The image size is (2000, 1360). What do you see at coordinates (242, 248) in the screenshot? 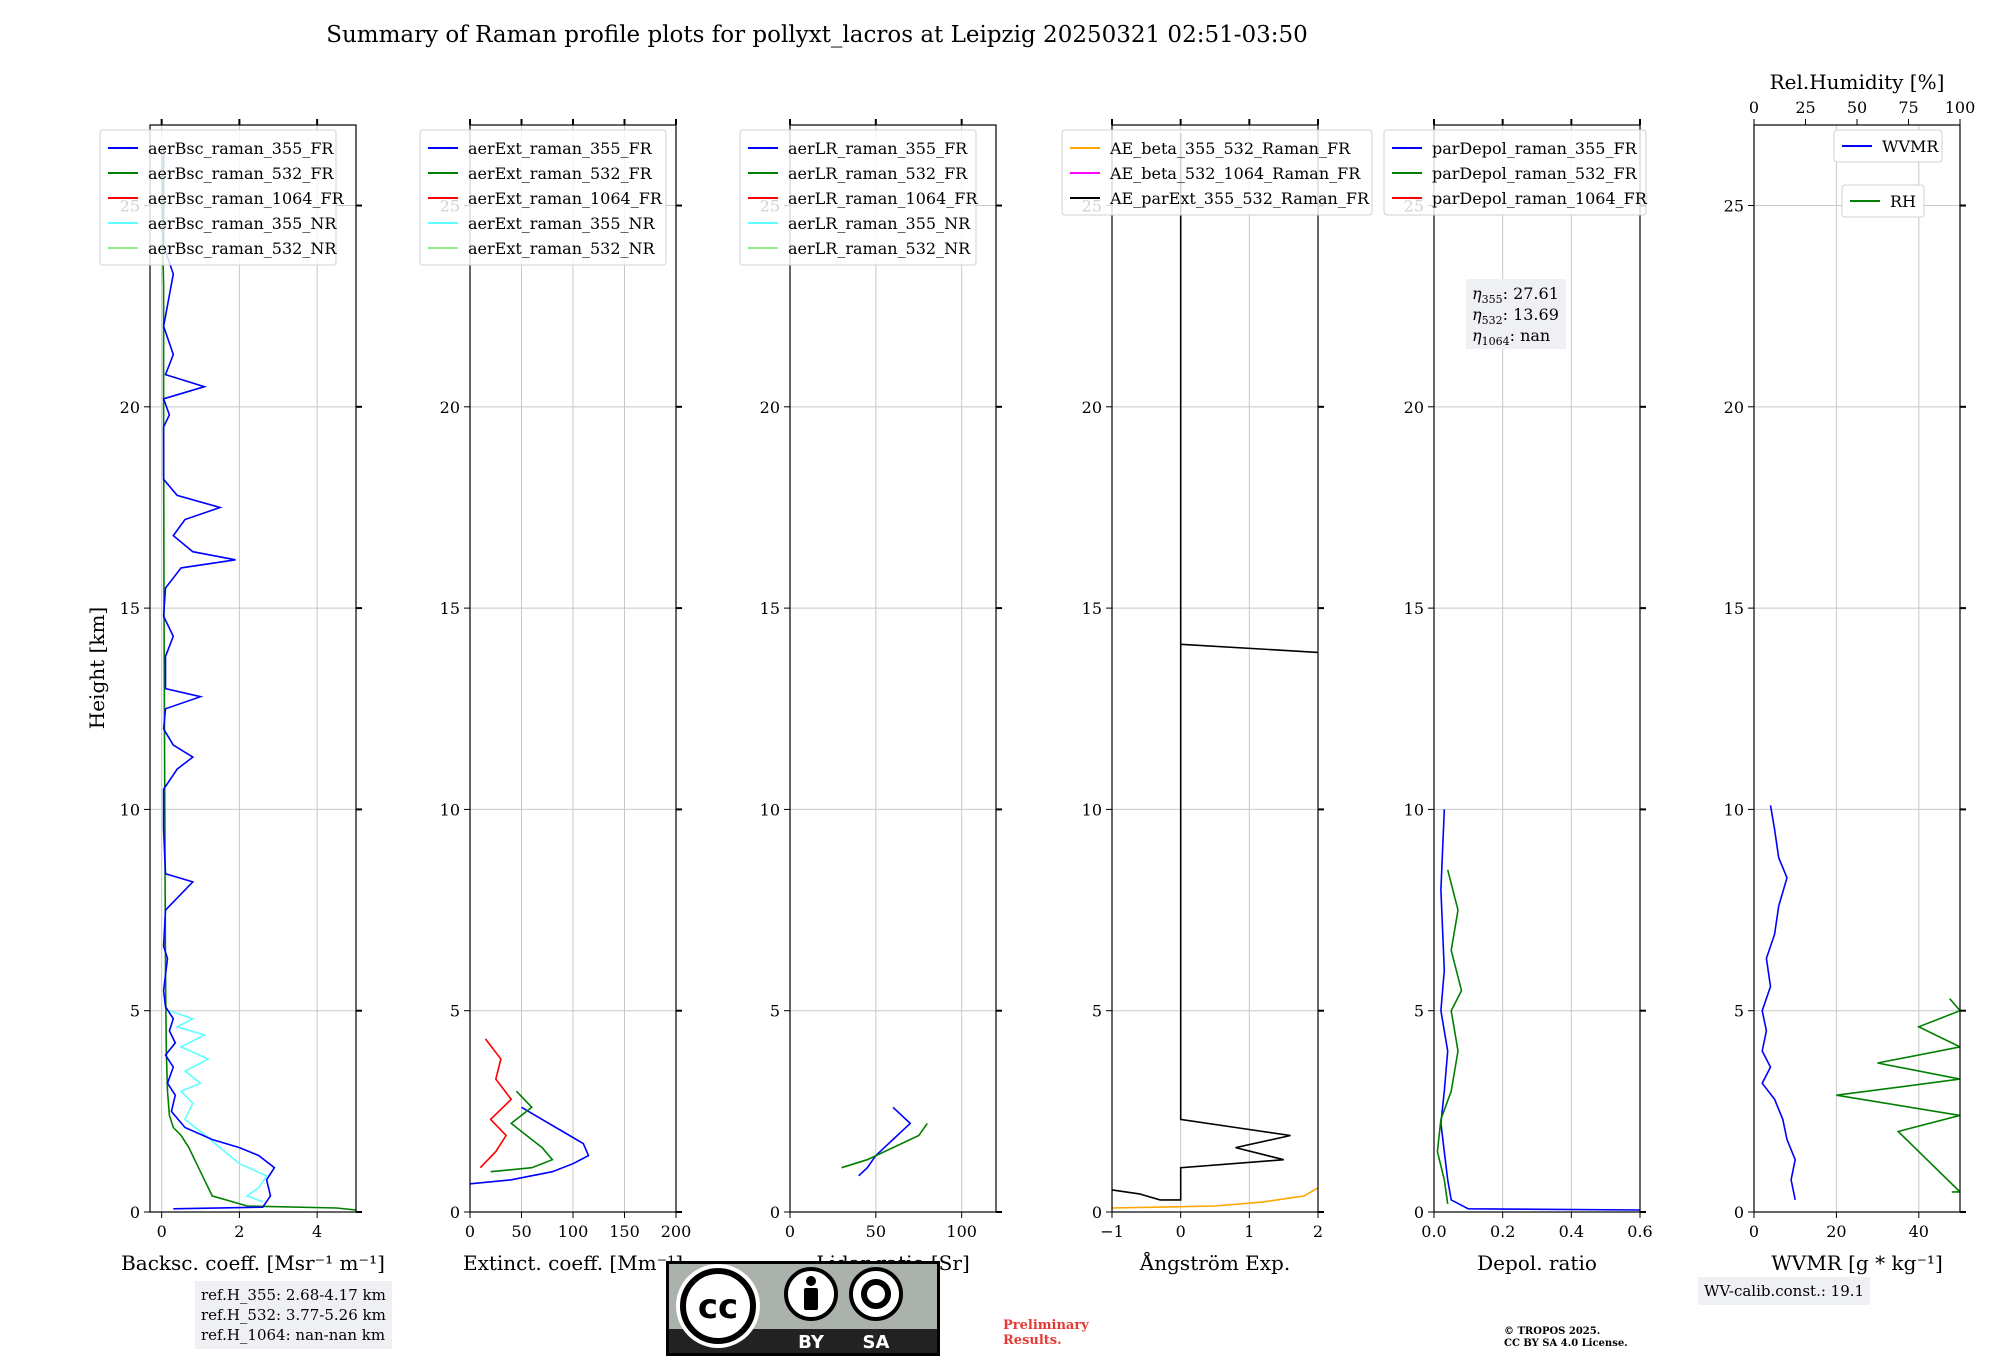
I see `legend-label: aerBsc_raman_532_NR` at bounding box center [242, 248].